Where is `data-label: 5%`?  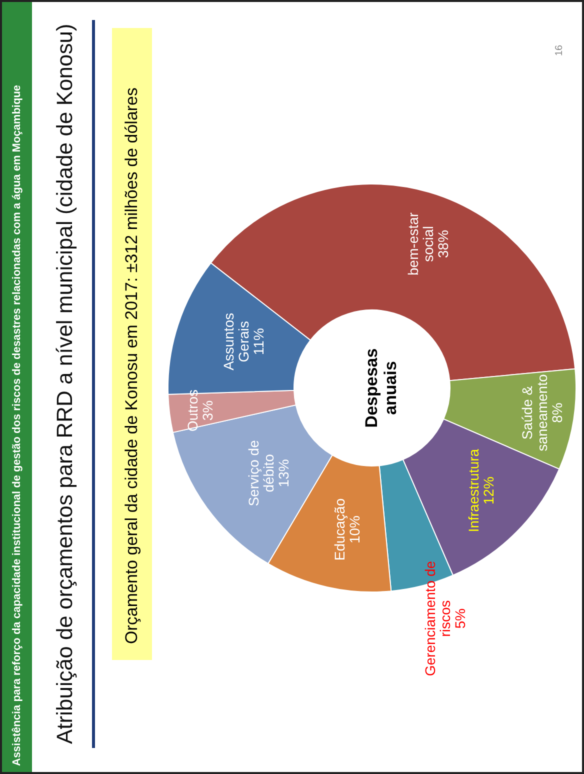
data-label: 5% is located at coordinates (460, 618).